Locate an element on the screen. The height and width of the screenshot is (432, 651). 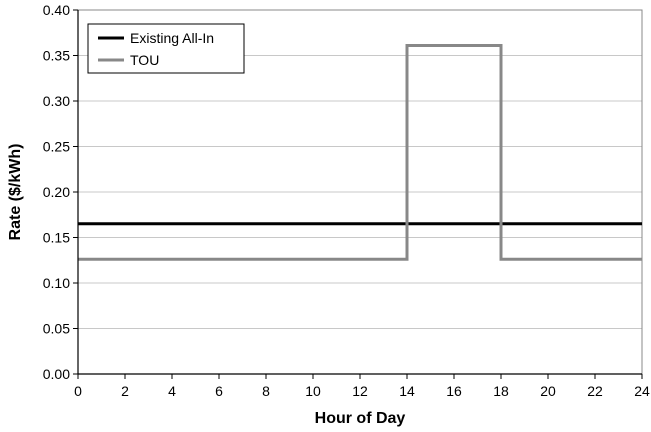
x-tick-label: 20 is located at coordinates (548, 391).